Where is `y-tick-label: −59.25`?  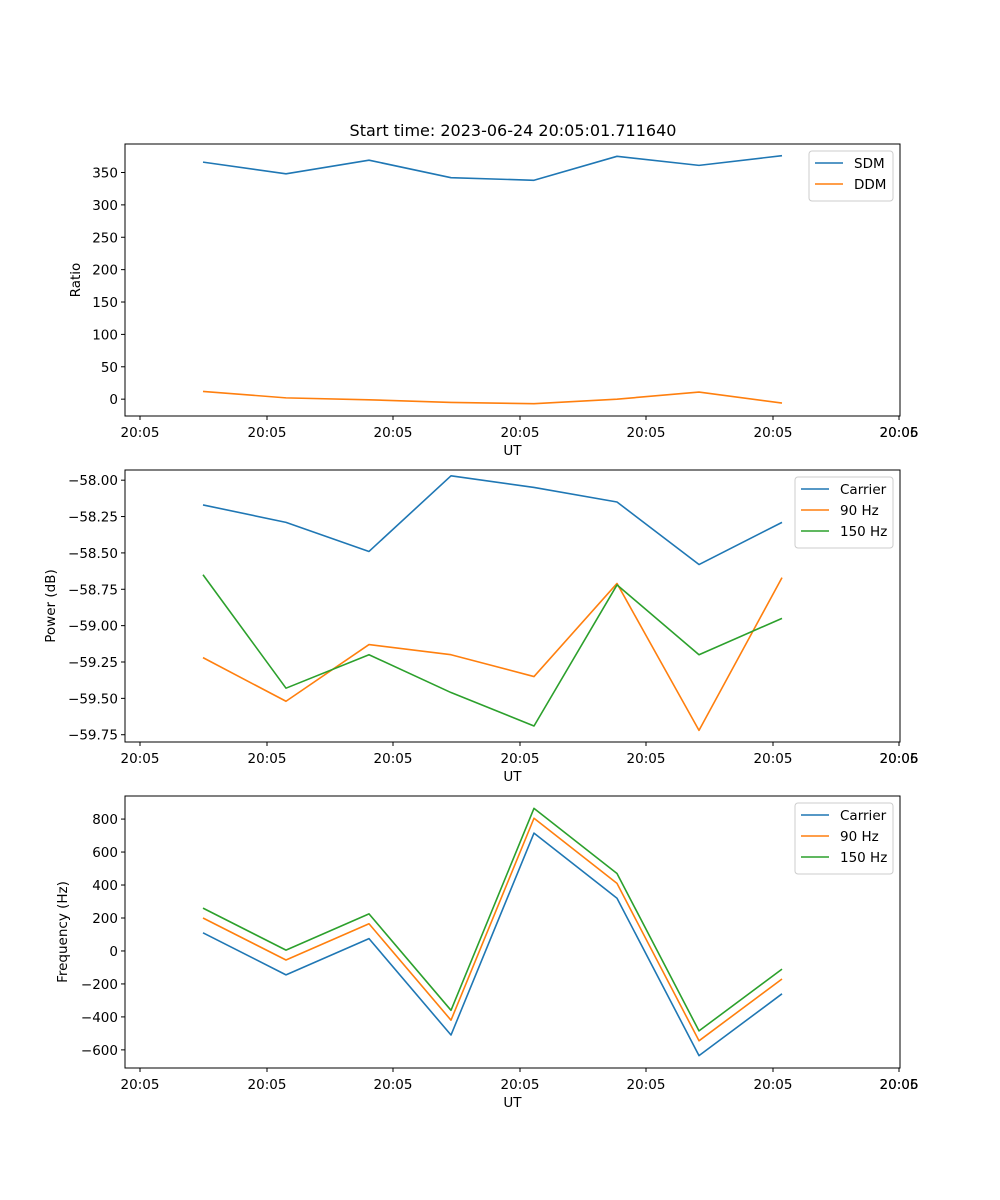
y-tick-label: −59.25 is located at coordinates (93, 663).